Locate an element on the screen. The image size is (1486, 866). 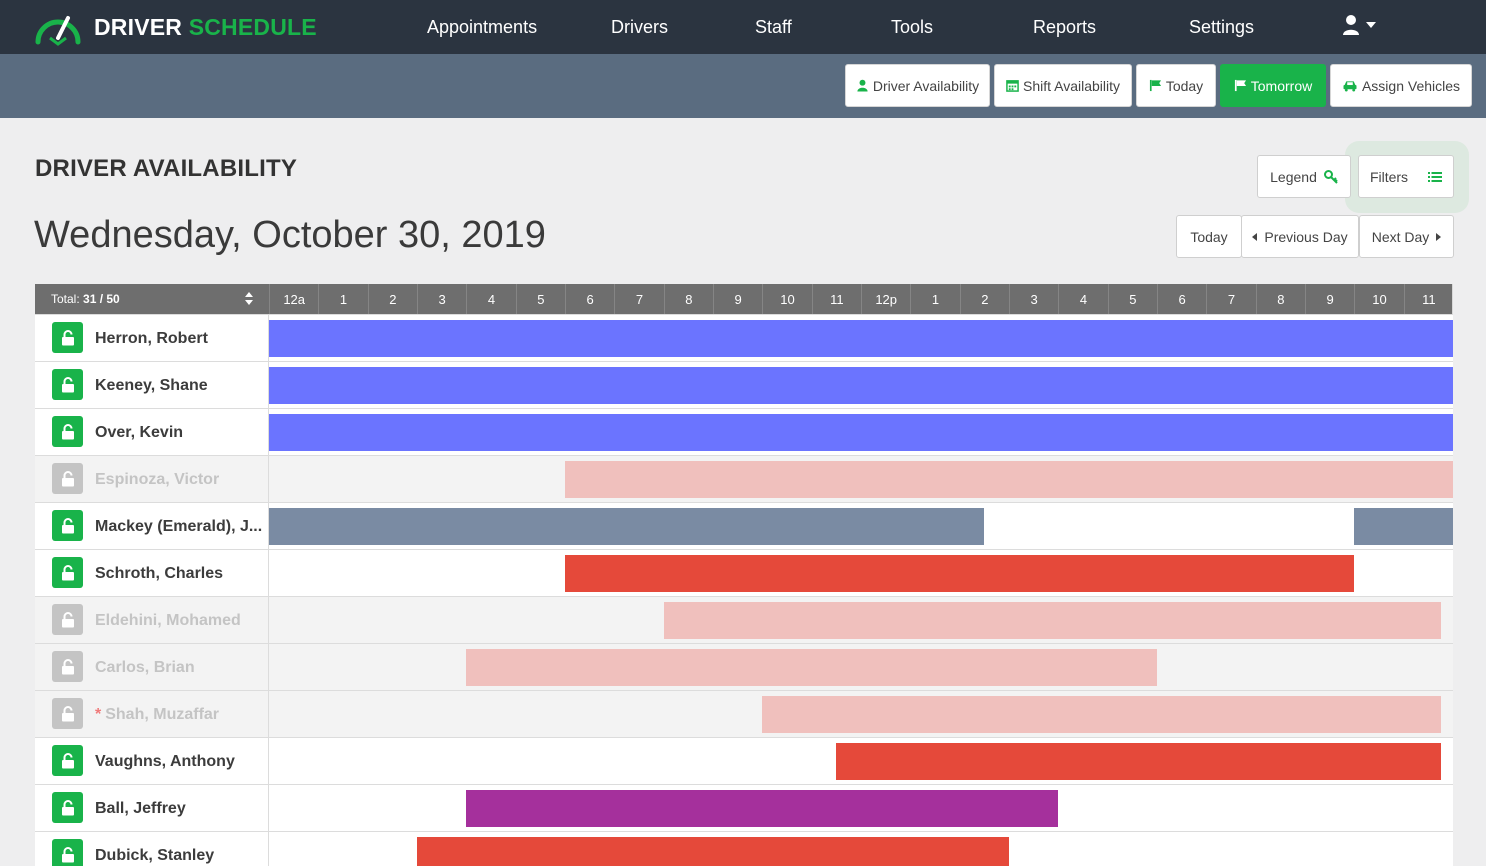
driver-name: Carlos, Brian is located at coordinates (145, 668).